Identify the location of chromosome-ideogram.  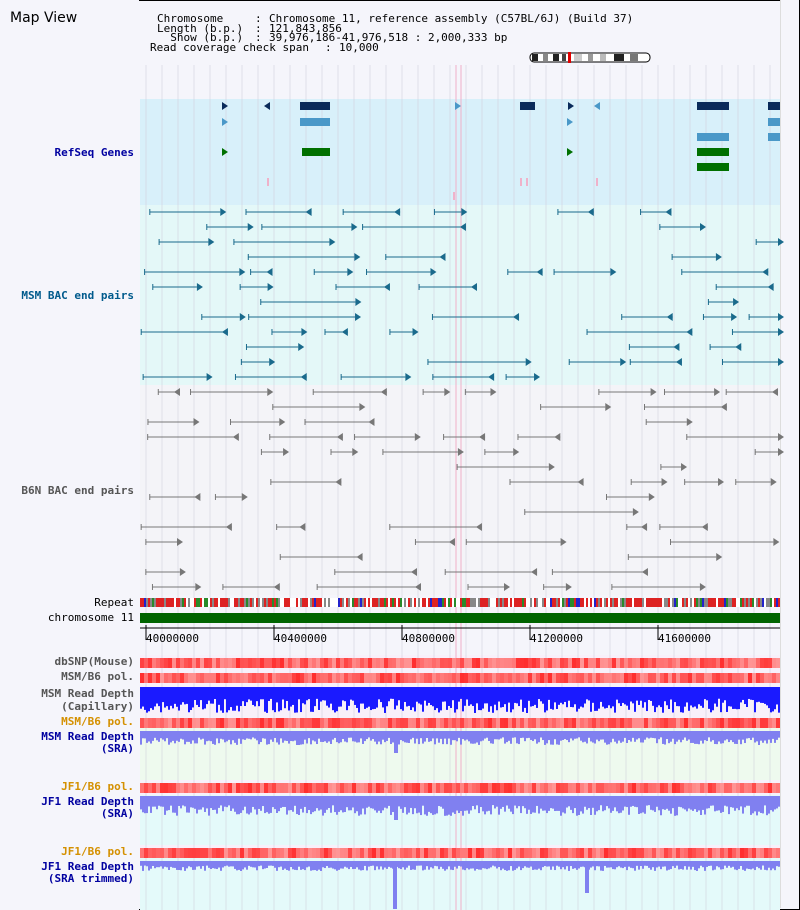
(590, 57).